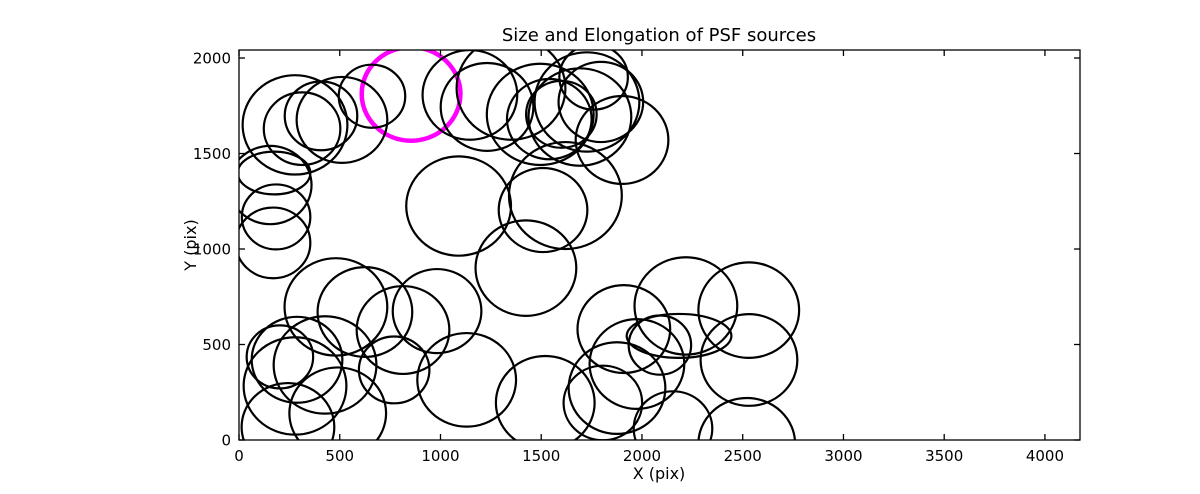 Image resolution: width=1200 pixels, height=494 pixels. I want to click on x-tick-label: 4000, so click(1045, 456).